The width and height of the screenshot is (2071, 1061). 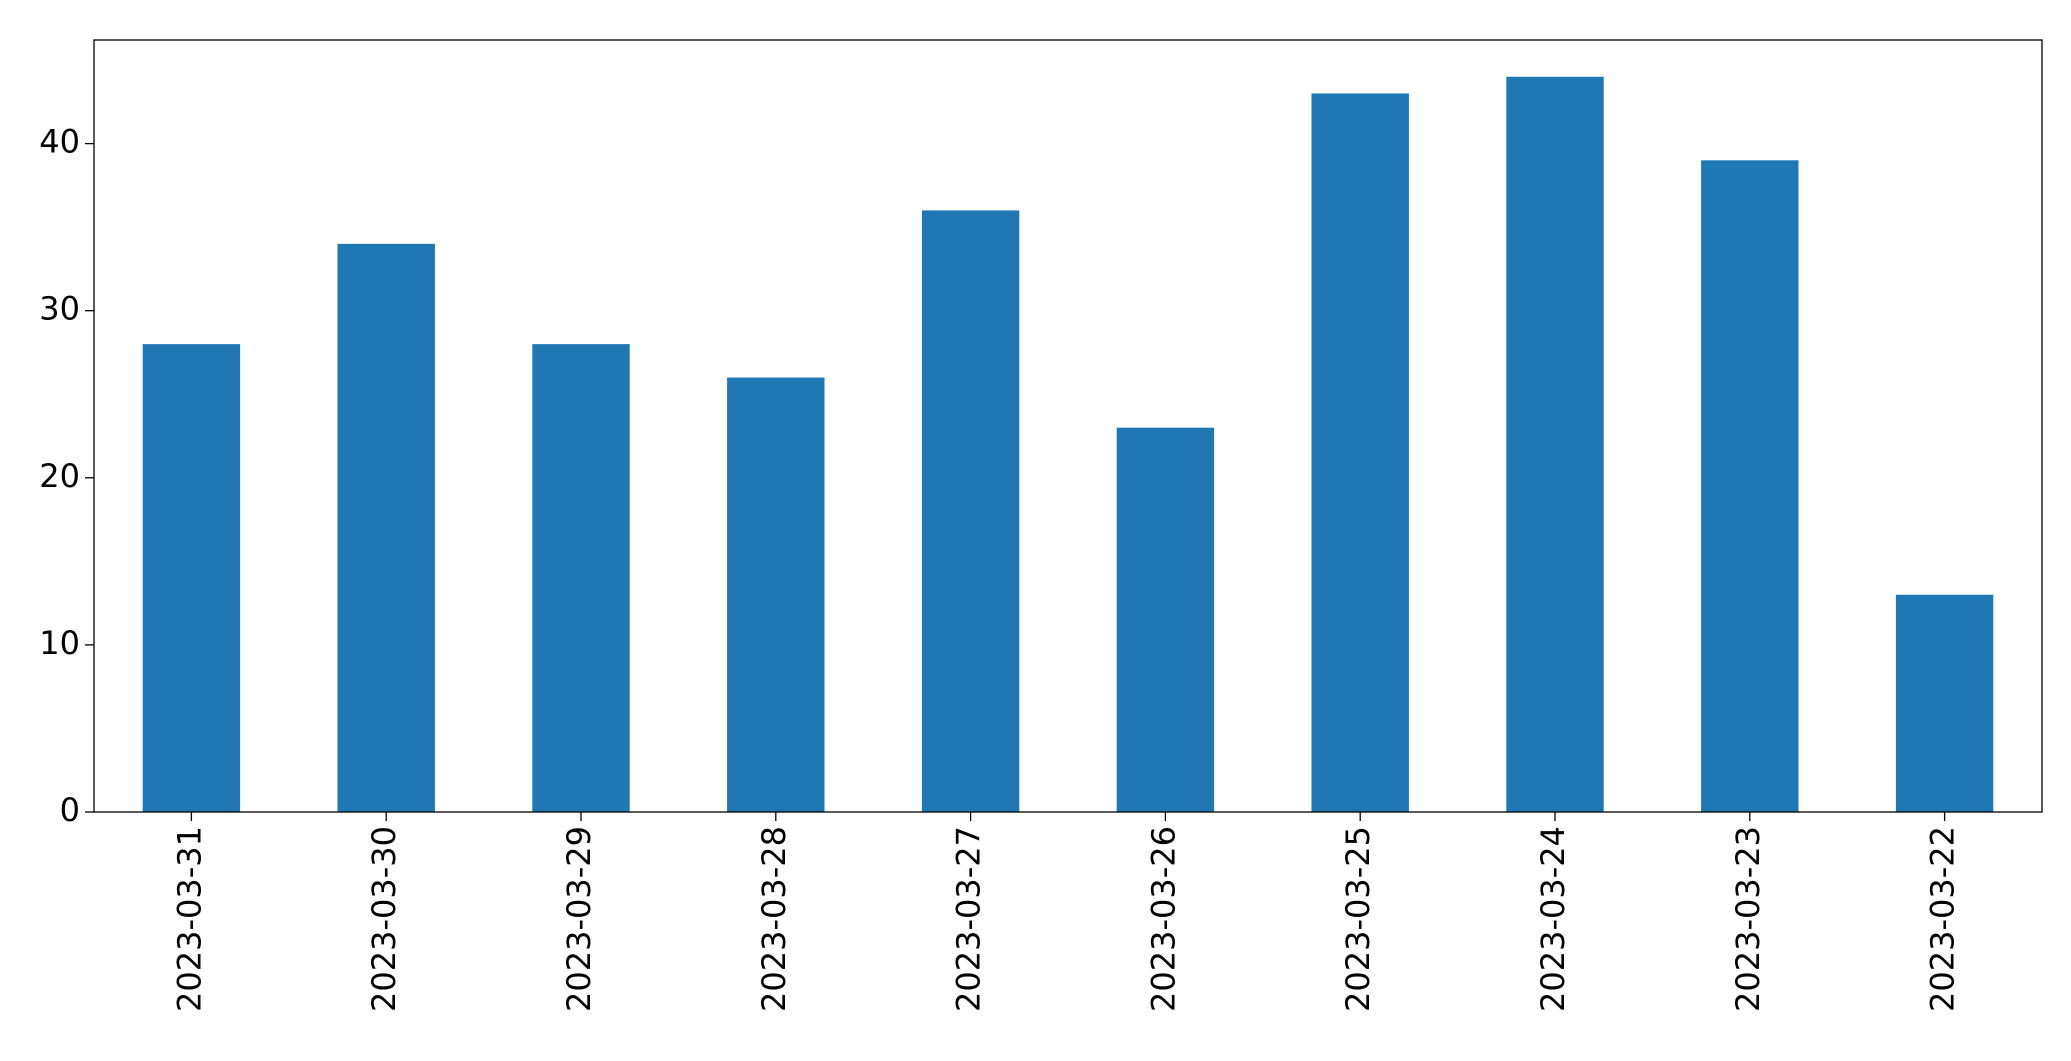 What do you see at coordinates (59, 142) in the screenshot?
I see `y-tick-label: 40` at bounding box center [59, 142].